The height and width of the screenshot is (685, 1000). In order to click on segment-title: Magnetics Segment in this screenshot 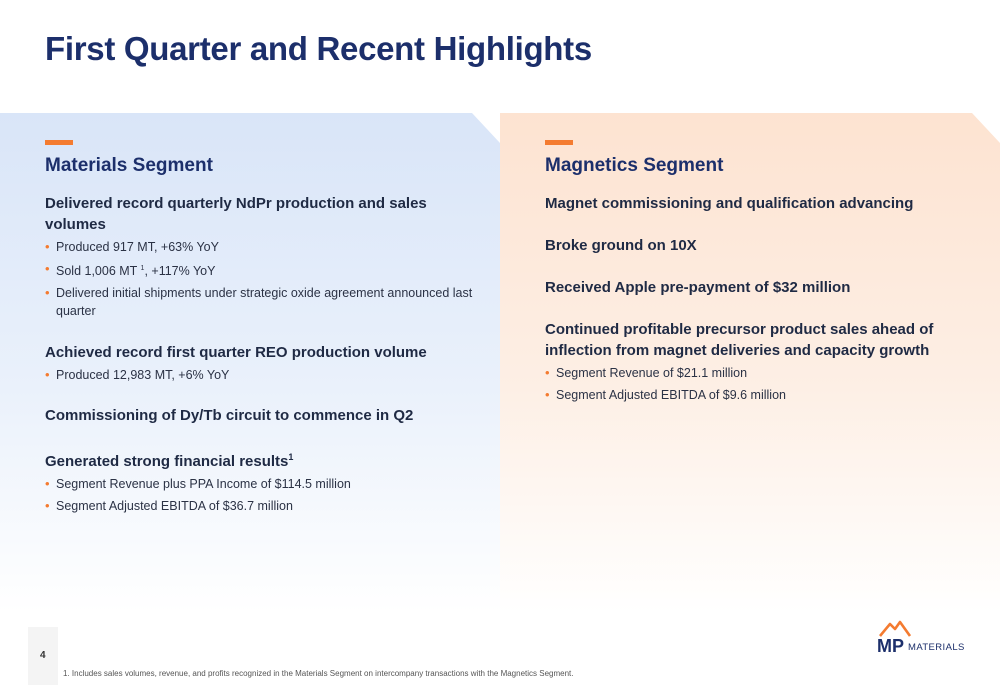, I will do `click(634, 165)`.